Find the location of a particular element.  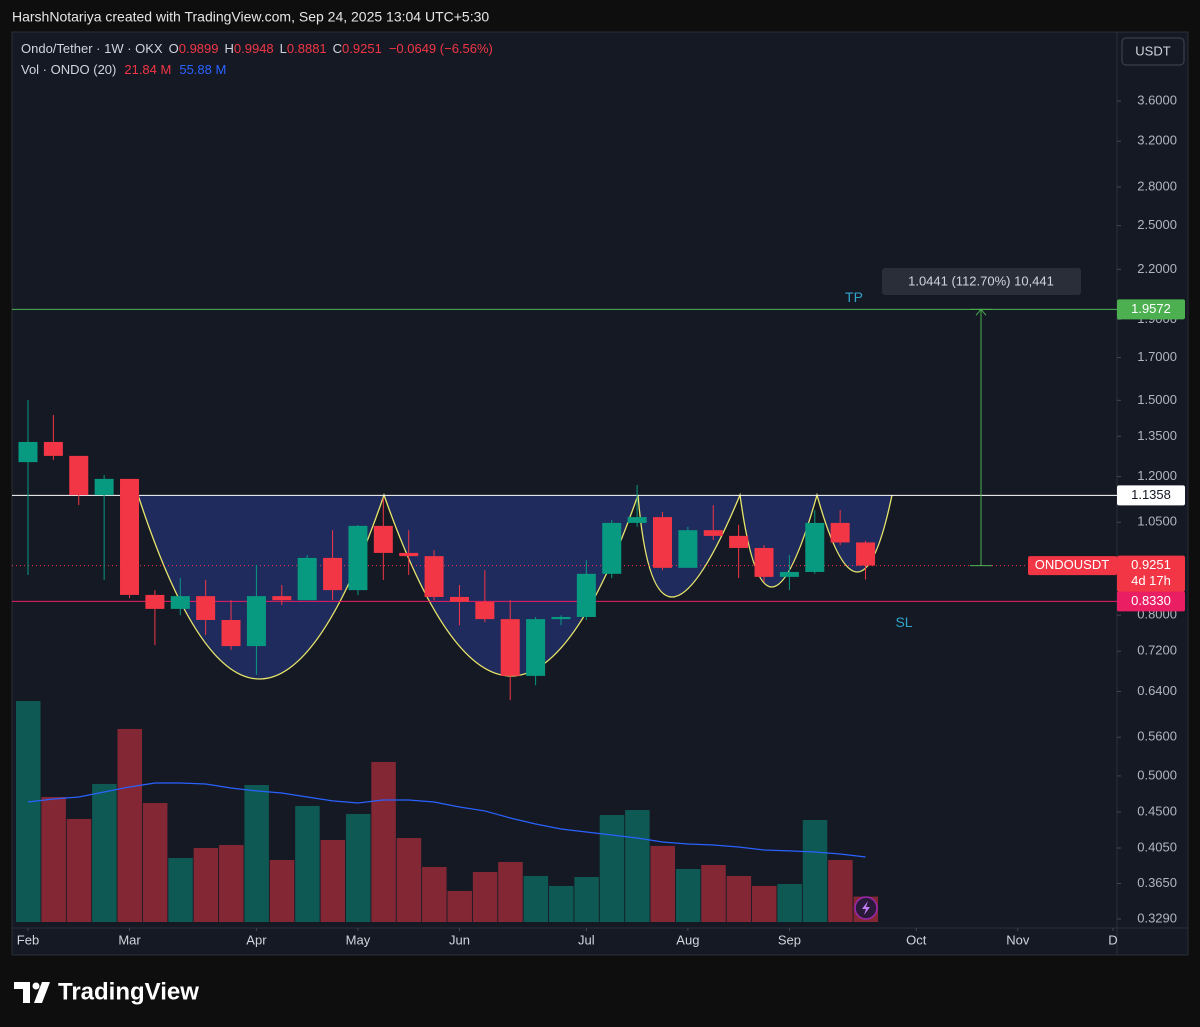

y-tick-label: 2.2000 is located at coordinates (1157, 268).